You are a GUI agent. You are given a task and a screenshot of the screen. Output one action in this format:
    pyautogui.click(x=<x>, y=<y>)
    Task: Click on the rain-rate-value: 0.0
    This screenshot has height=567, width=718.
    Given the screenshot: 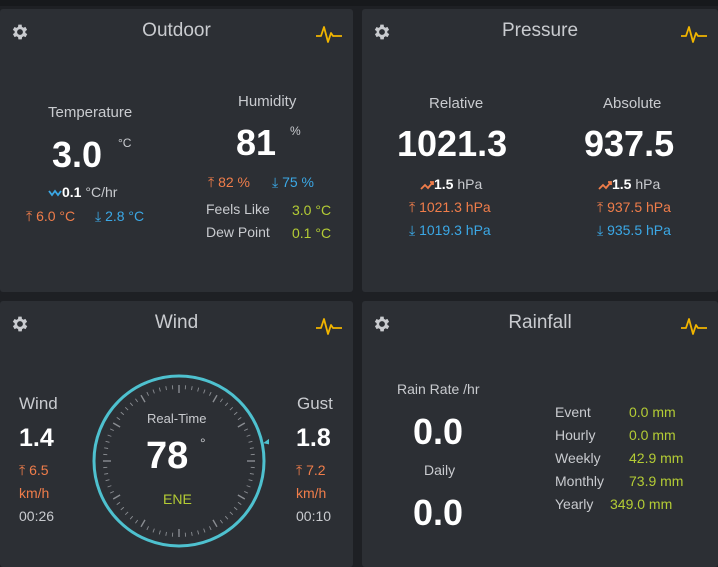 What is the action you would take?
    pyautogui.click(x=438, y=431)
    